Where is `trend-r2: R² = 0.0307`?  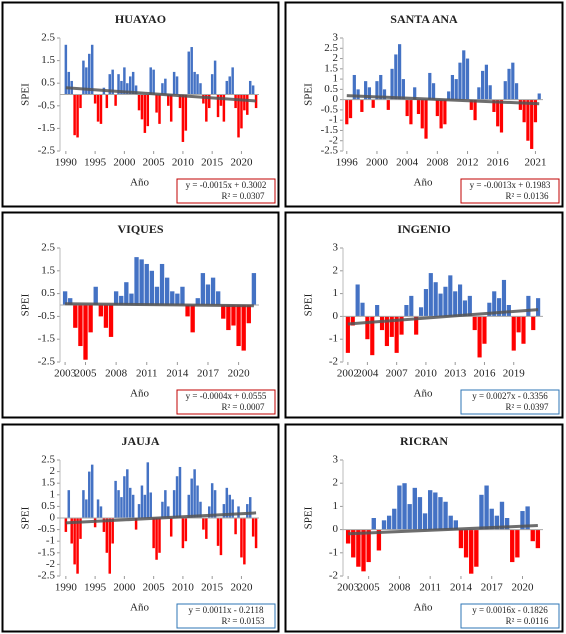 trend-r2: R² = 0.0307 is located at coordinates (243, 196).